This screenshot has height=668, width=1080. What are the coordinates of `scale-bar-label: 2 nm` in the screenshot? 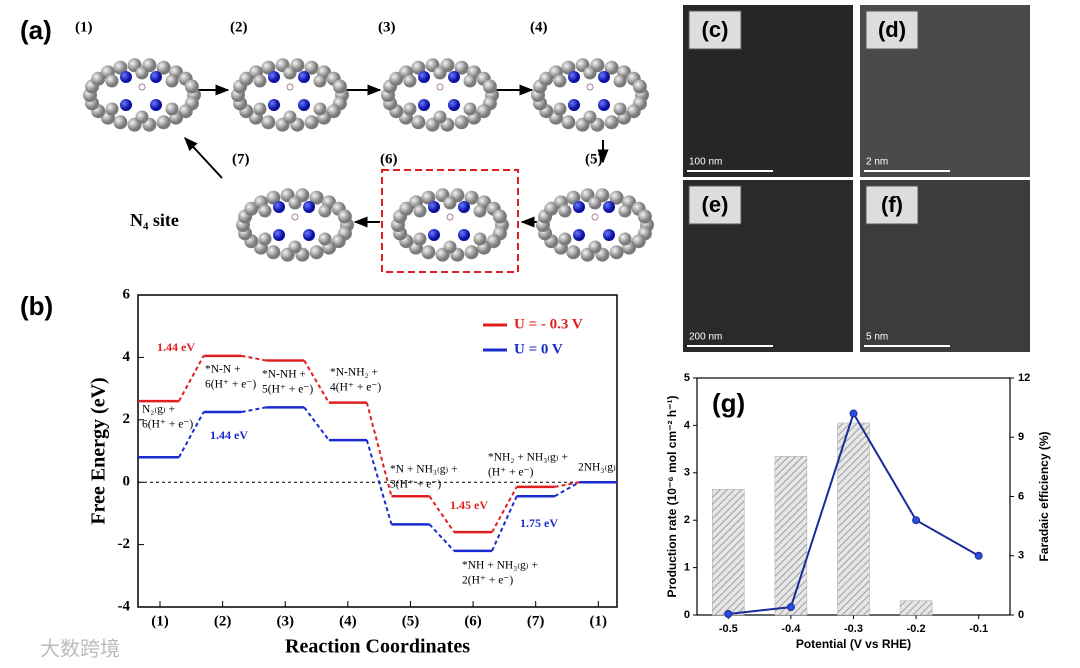 It's located at (877, 162).